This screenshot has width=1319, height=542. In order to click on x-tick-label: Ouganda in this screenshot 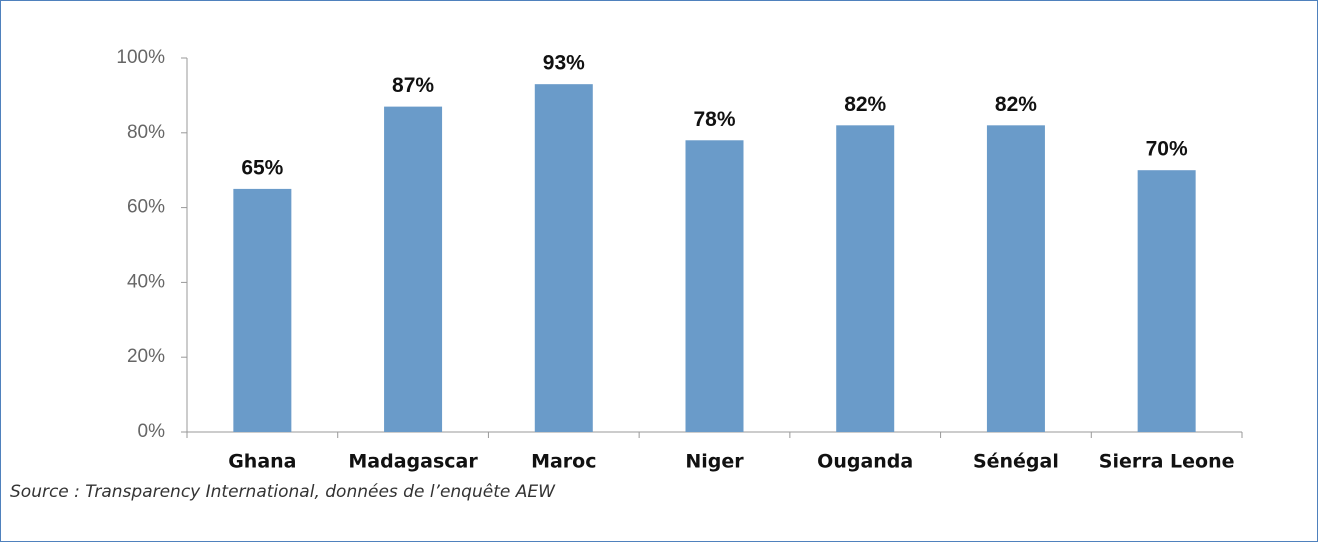, I will do `click(865, 462)`.